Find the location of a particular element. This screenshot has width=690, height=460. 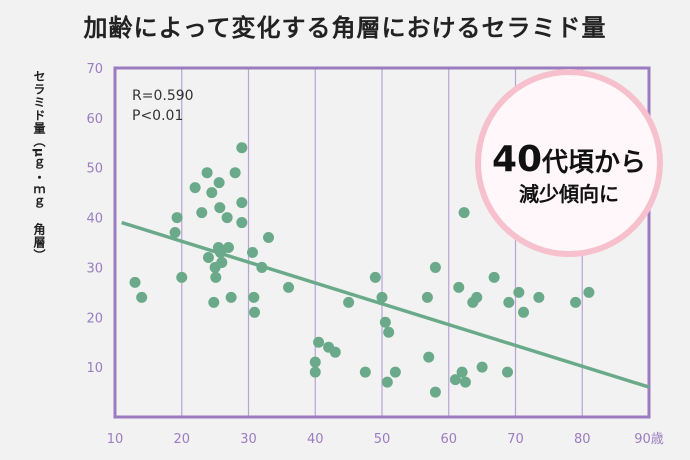

callout-headline: 40代頃から is located at coordinates (569, 159).